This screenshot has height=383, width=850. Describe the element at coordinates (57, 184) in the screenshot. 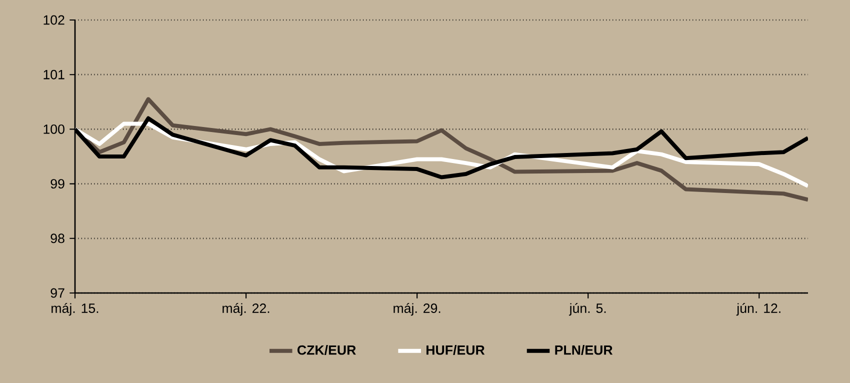

I see `y-tick-label: 99` at that location.